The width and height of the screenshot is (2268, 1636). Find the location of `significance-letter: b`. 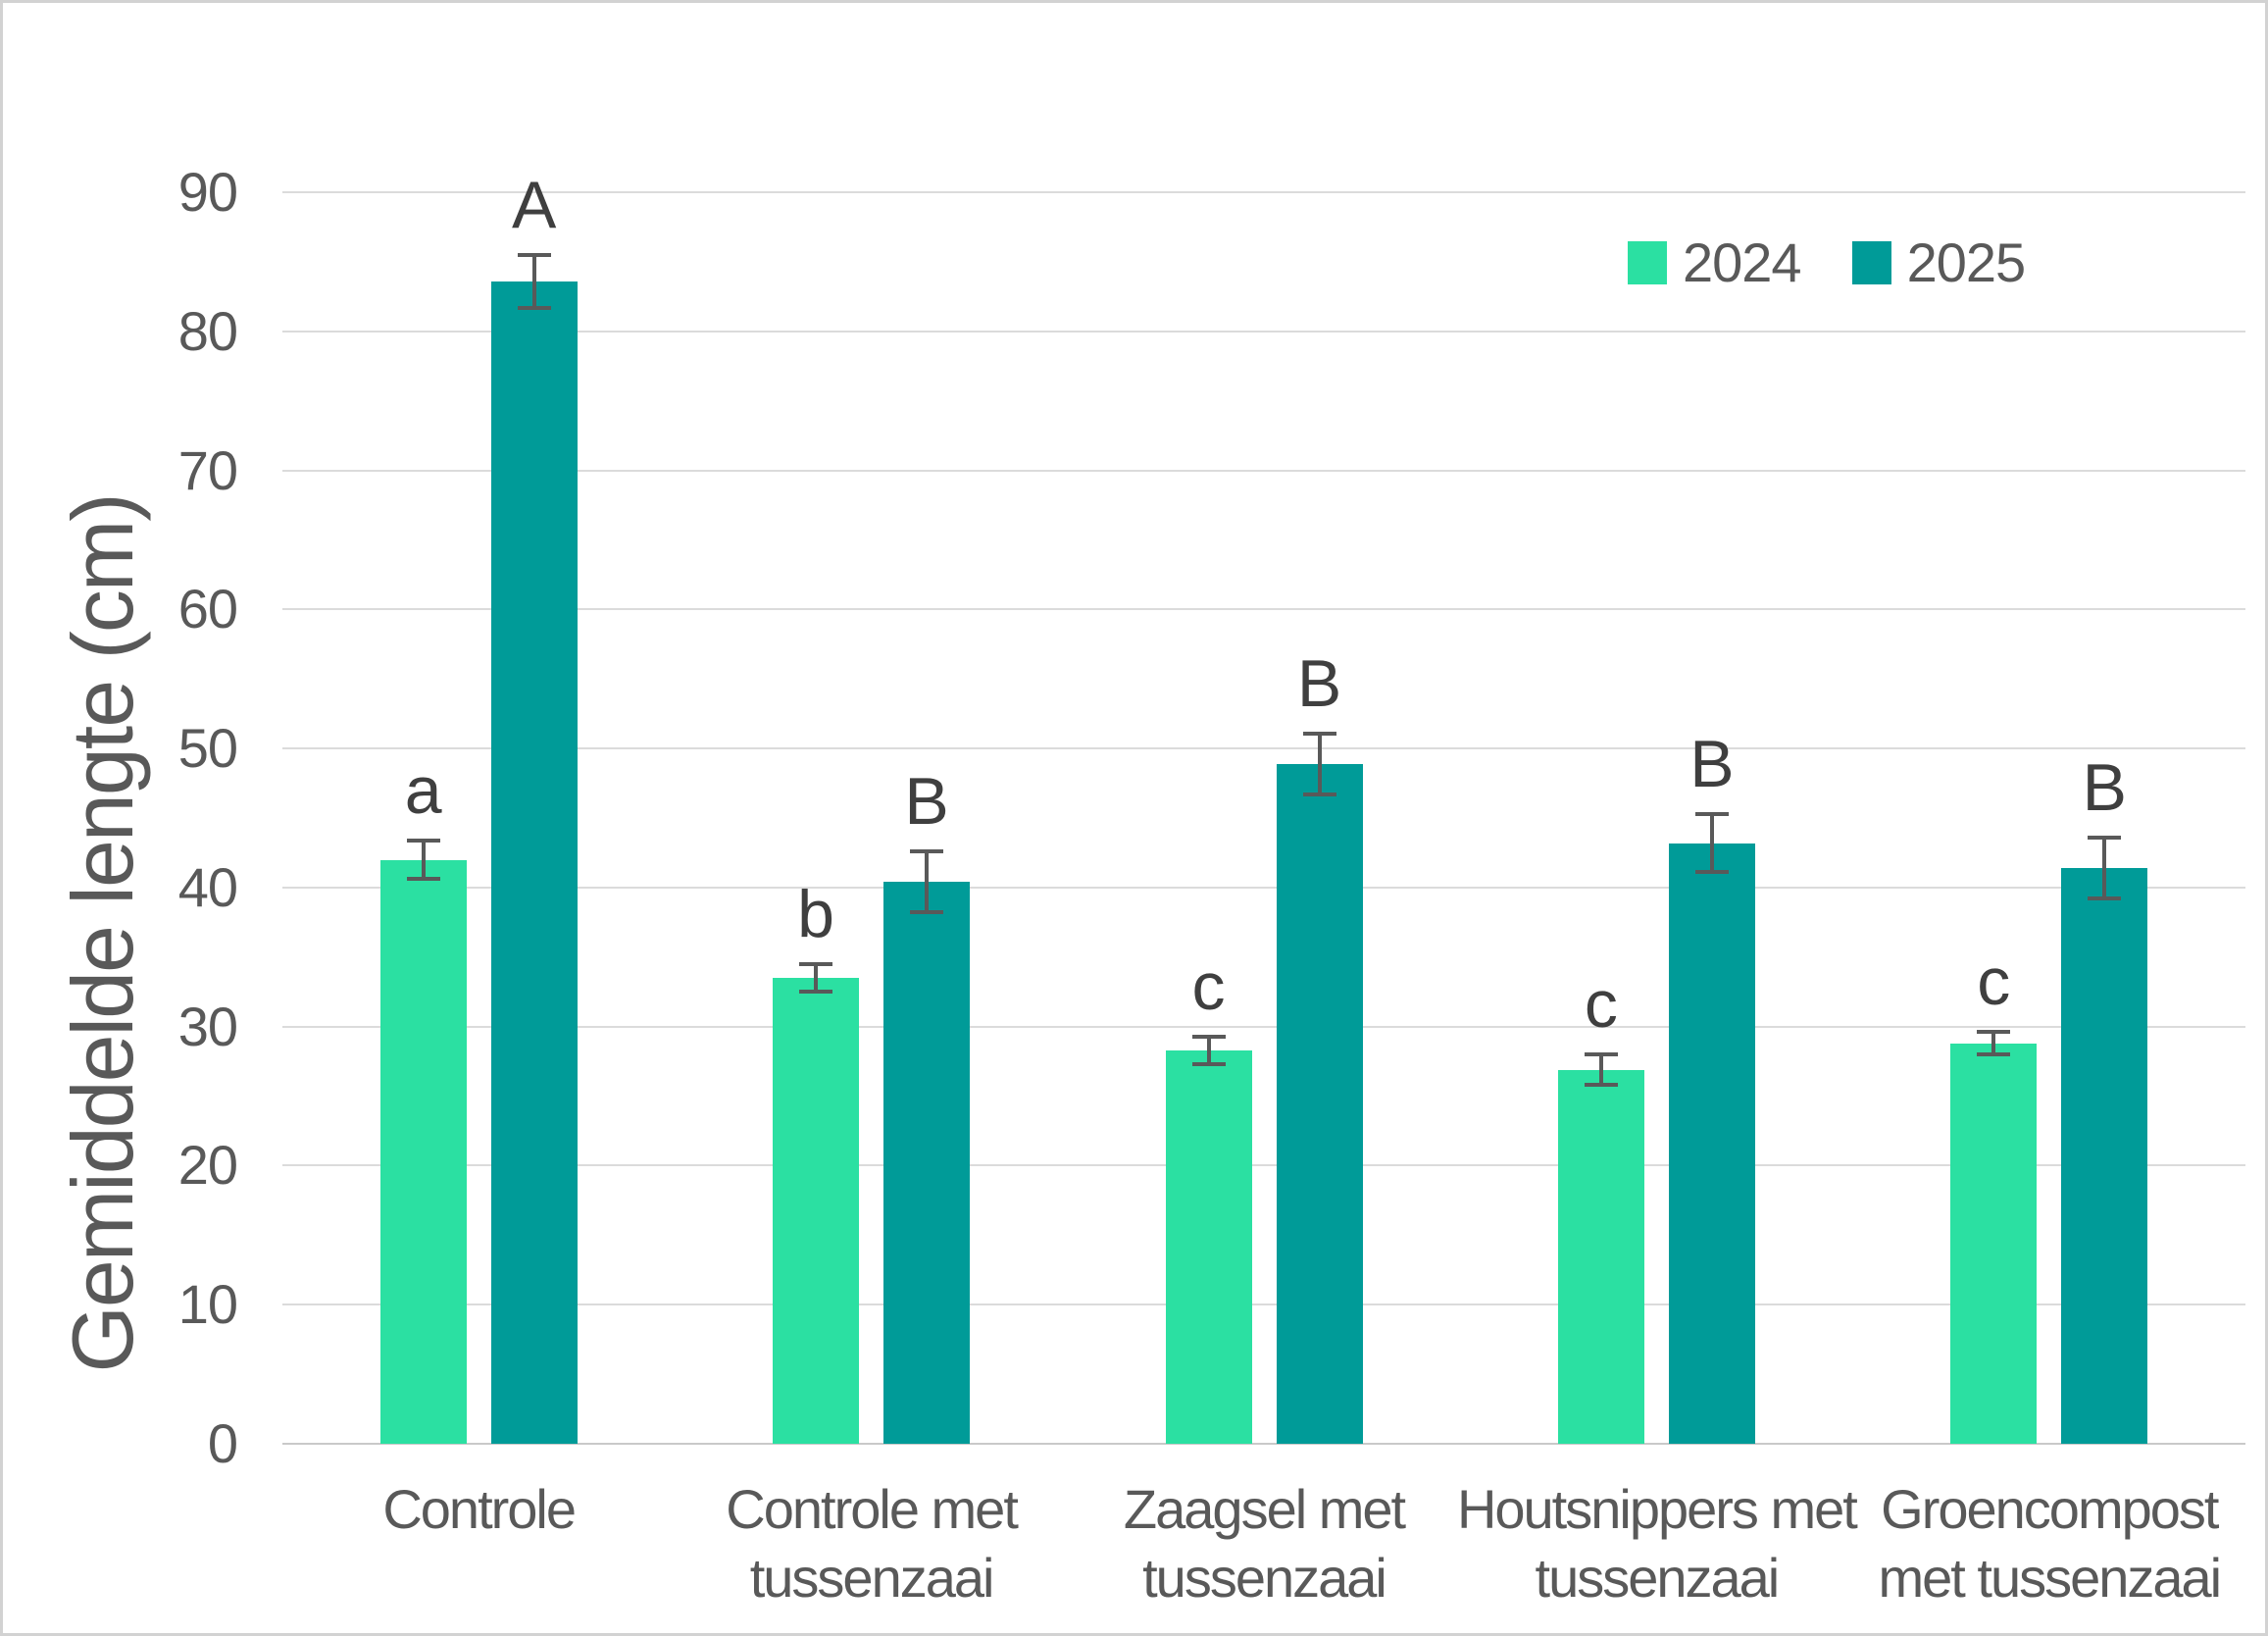

significance-letter: b is located at coordinates (815, 913).